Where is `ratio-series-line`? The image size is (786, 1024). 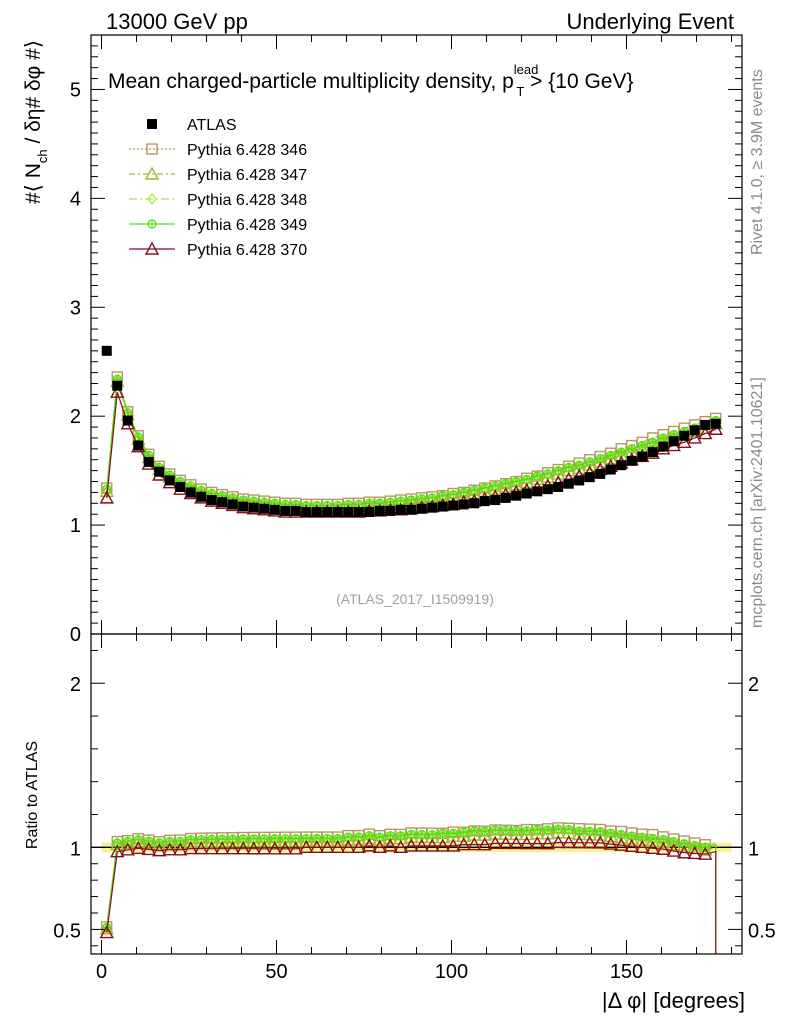
ratio-series-line is located at coordinates (411, 891).